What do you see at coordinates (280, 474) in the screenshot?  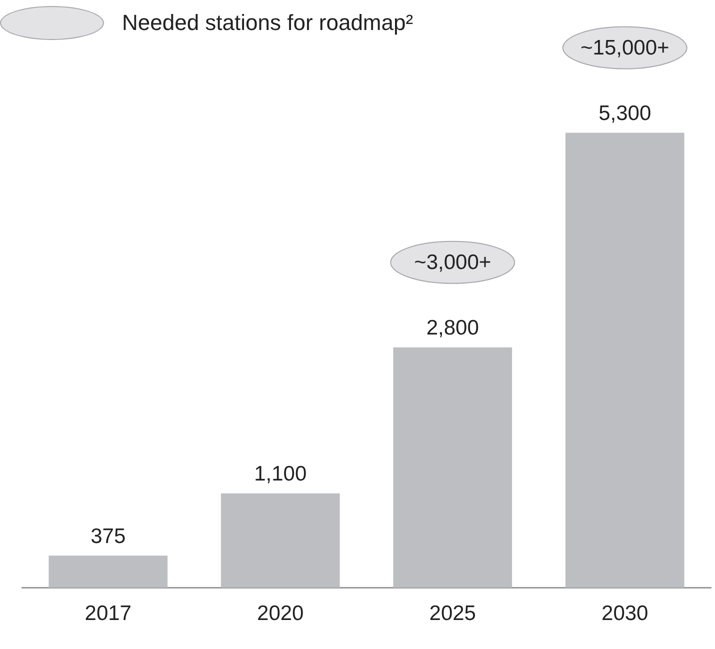 I see `data-label: 1,100` at bounding box center [280, 474].